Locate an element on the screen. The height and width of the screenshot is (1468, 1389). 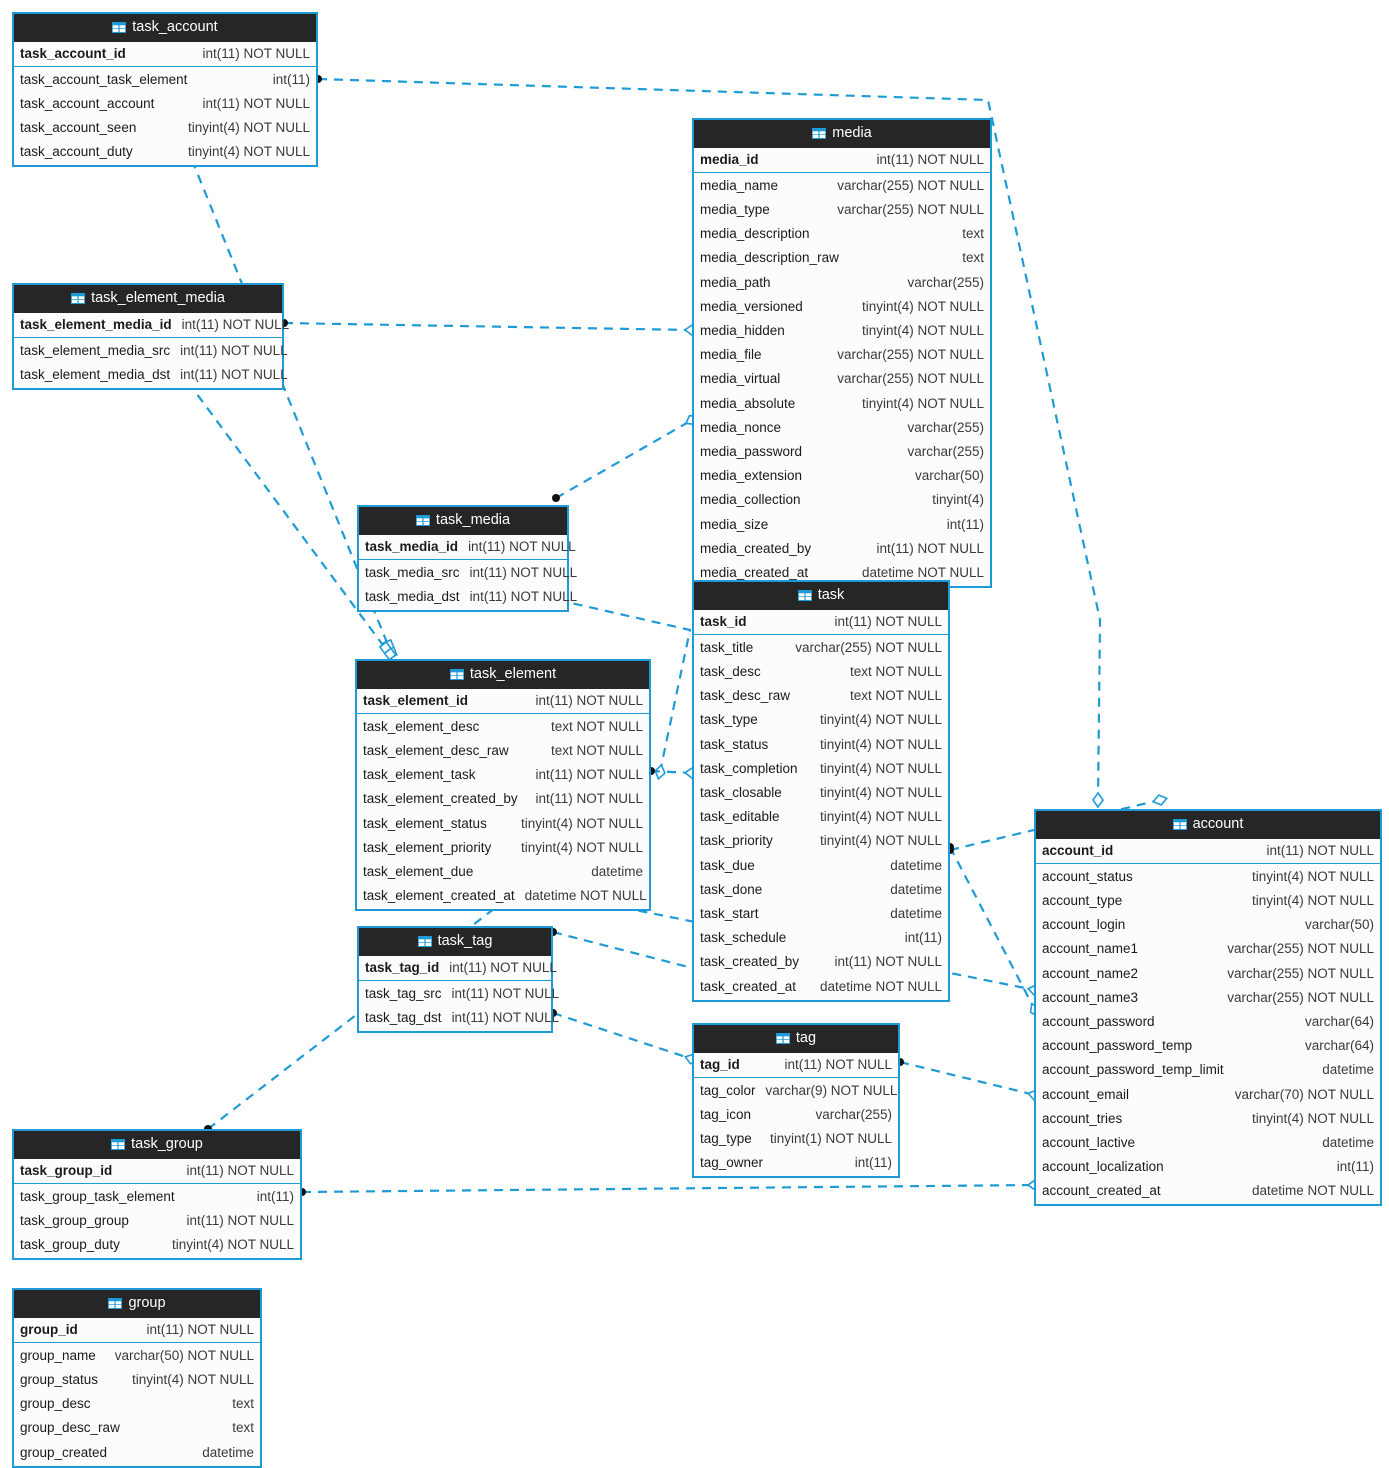
field-row: task_due datetime is located at coordinates (821, 865).